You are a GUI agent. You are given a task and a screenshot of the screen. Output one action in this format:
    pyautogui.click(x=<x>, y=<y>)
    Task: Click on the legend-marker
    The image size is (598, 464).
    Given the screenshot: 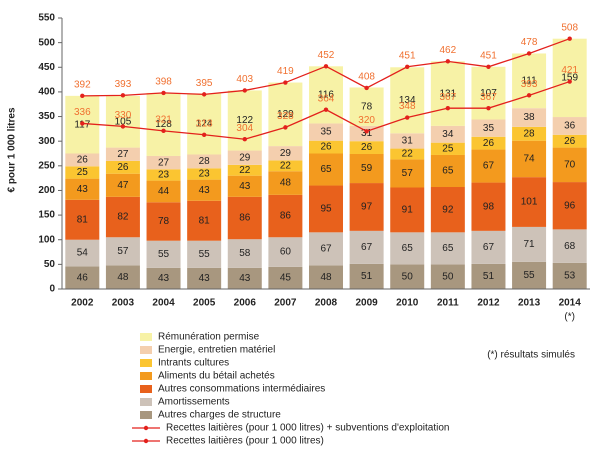 What is the action you would take?
    pyautogui.click(x=146, y=441)
    